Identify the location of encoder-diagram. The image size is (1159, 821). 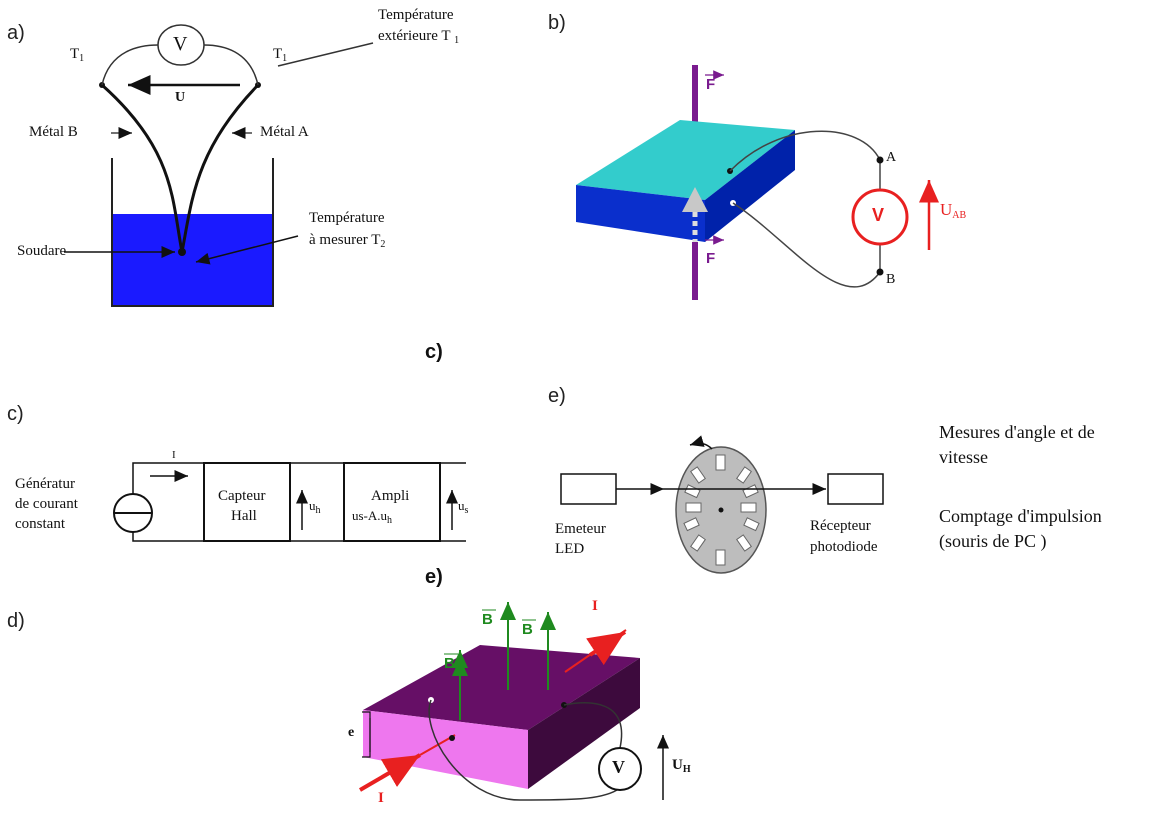
(722, 504).